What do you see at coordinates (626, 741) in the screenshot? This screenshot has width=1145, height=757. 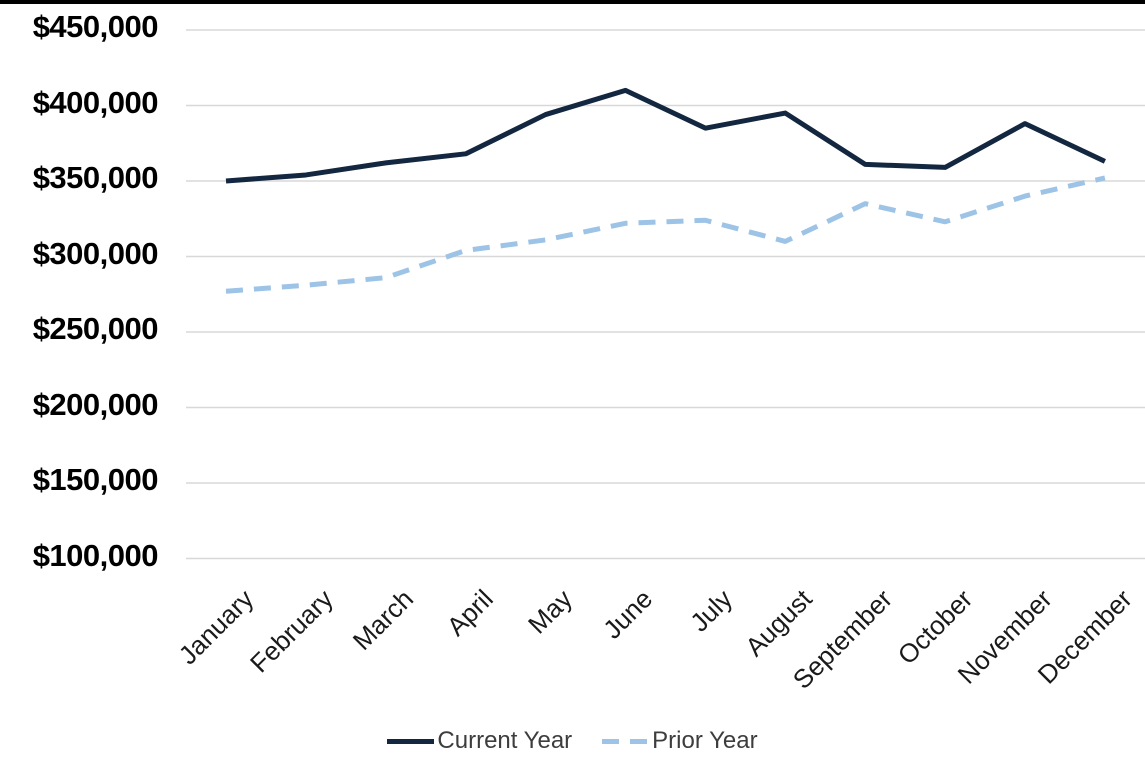 I see `legend-line-sample-dashed` at bounding box center [626, 741].